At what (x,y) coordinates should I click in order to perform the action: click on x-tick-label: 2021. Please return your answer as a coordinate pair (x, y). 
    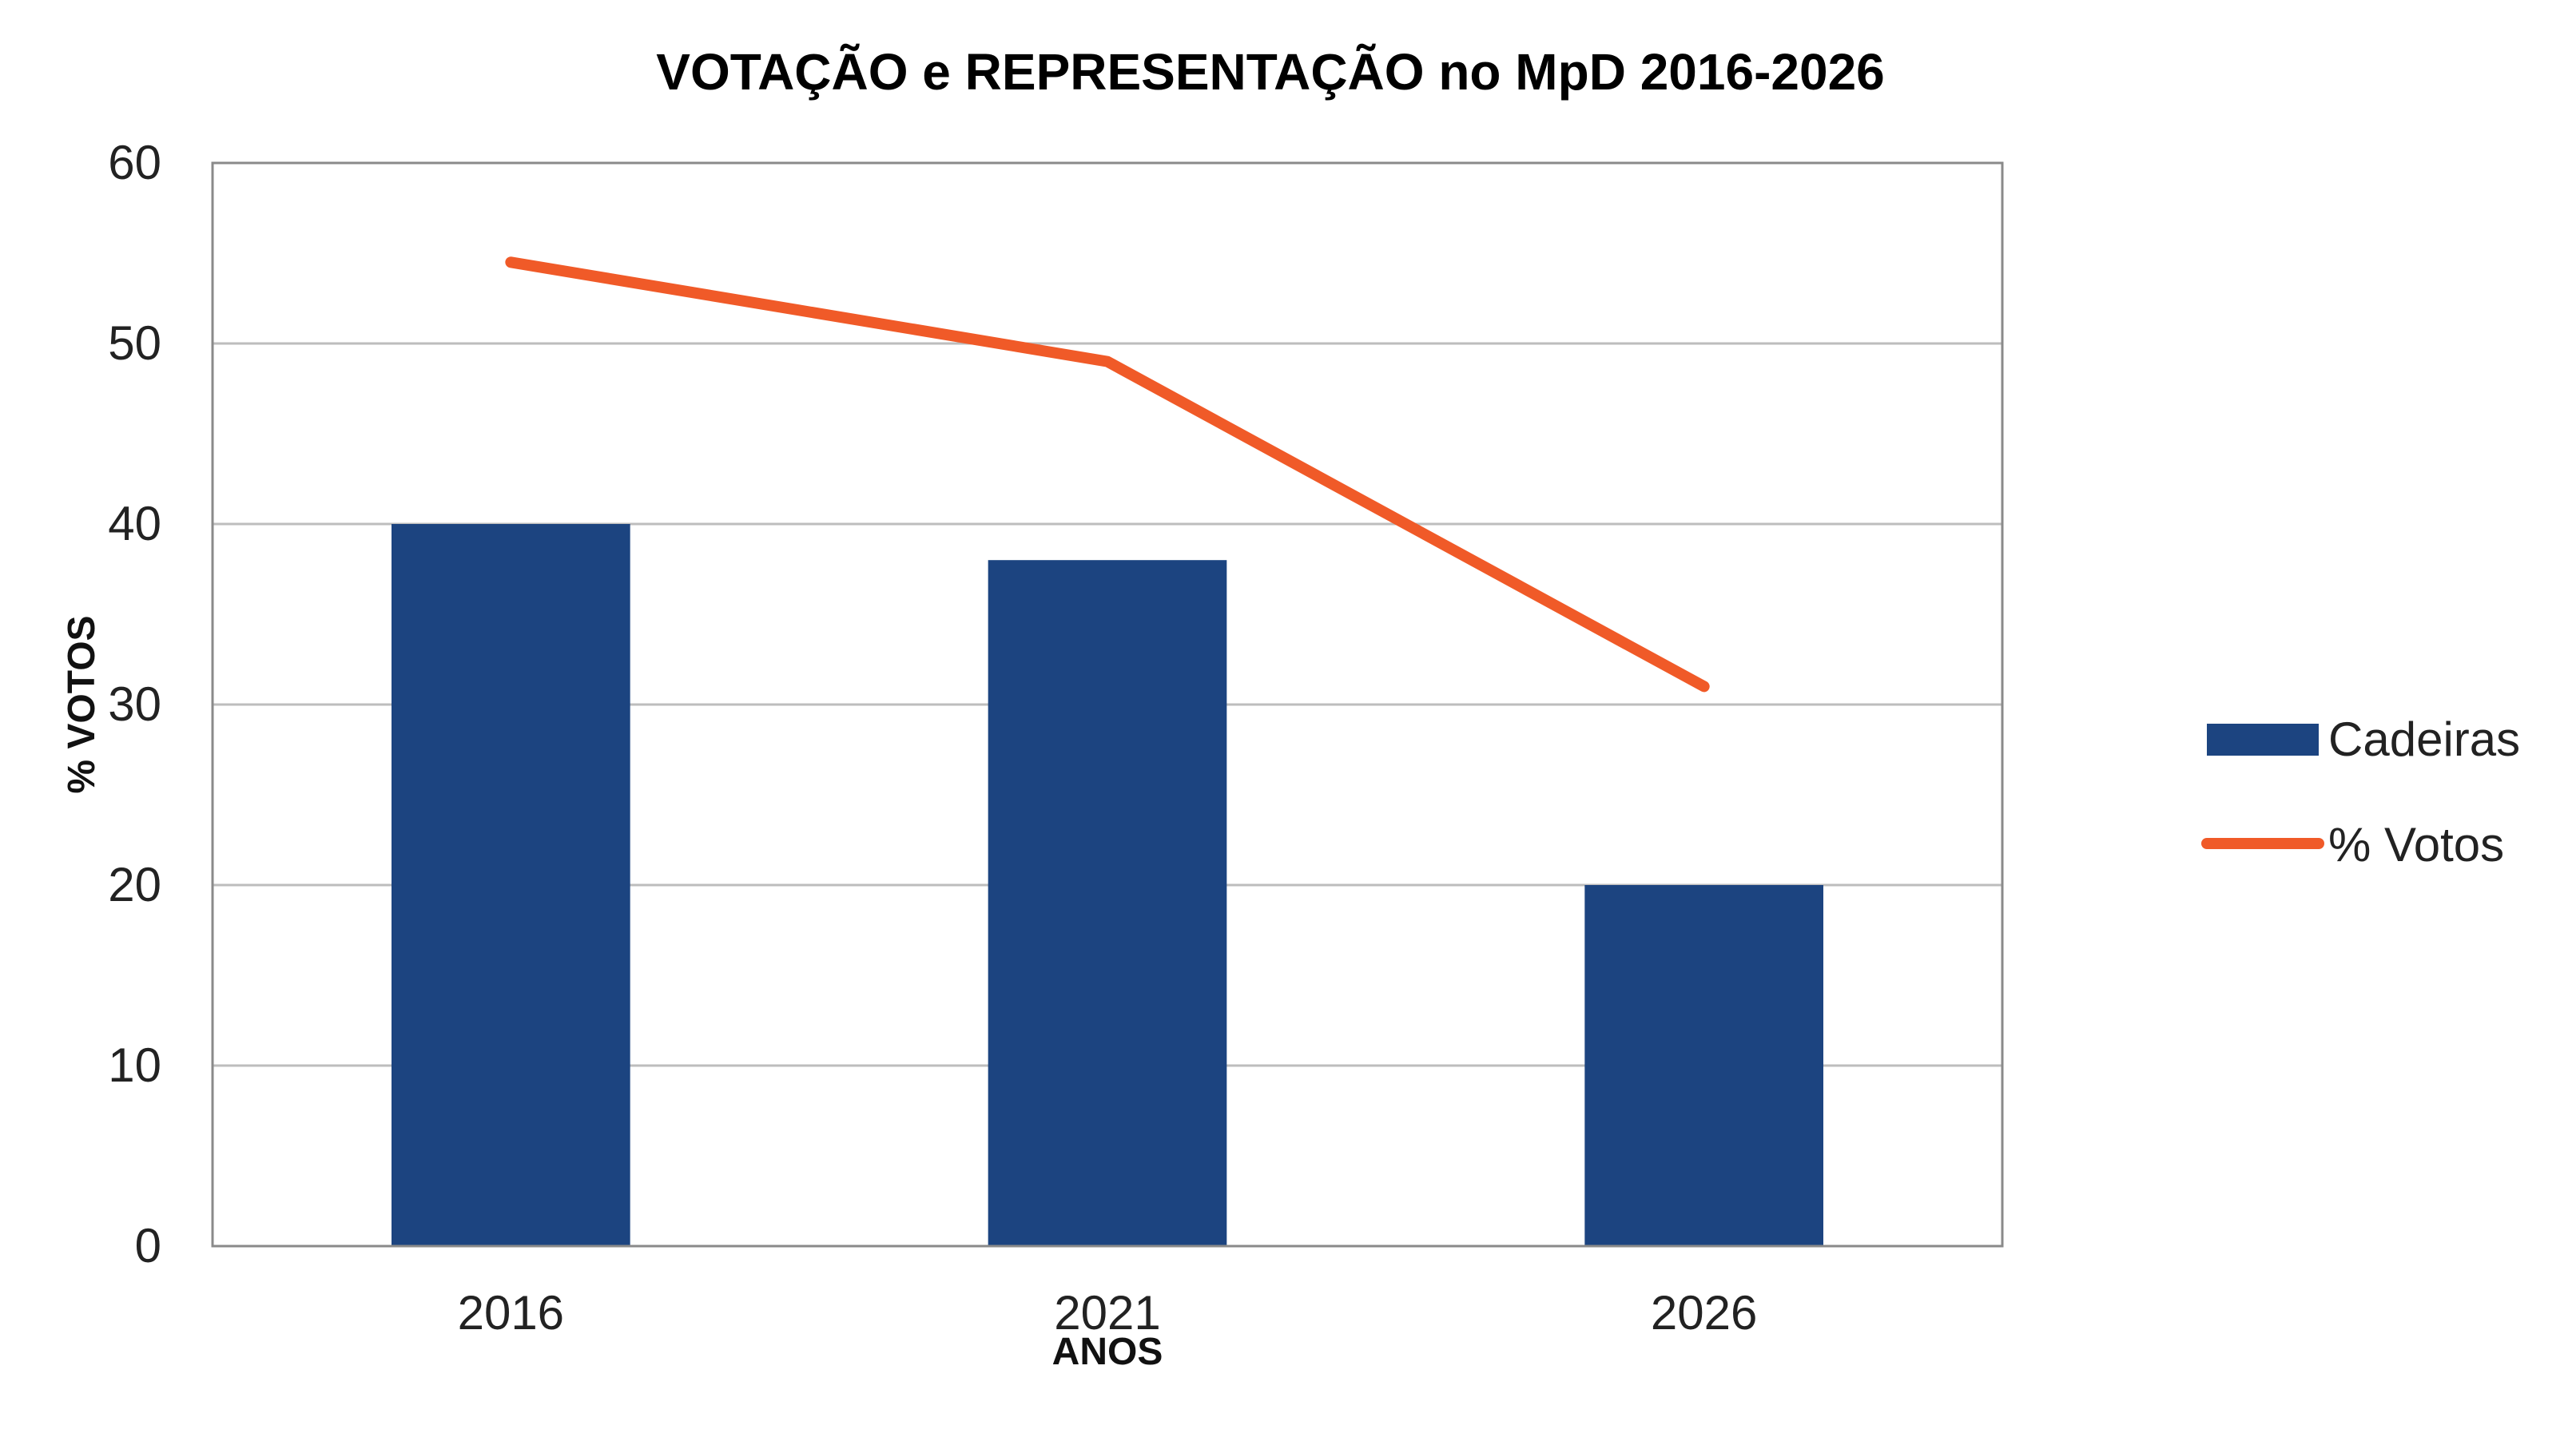
    Looking at the image, I should click on (1107, 1313).